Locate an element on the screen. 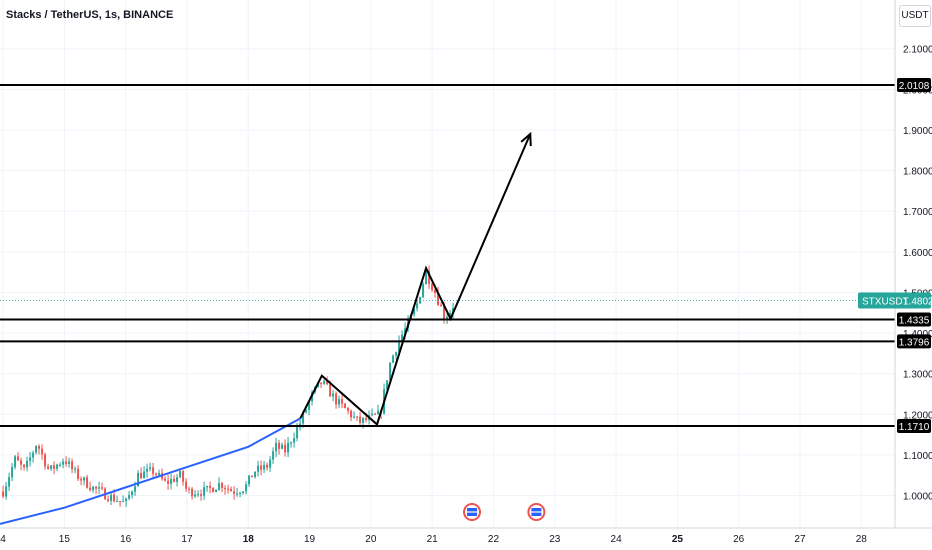  x-tick-label: 22 is located at coordinates (494, 539).